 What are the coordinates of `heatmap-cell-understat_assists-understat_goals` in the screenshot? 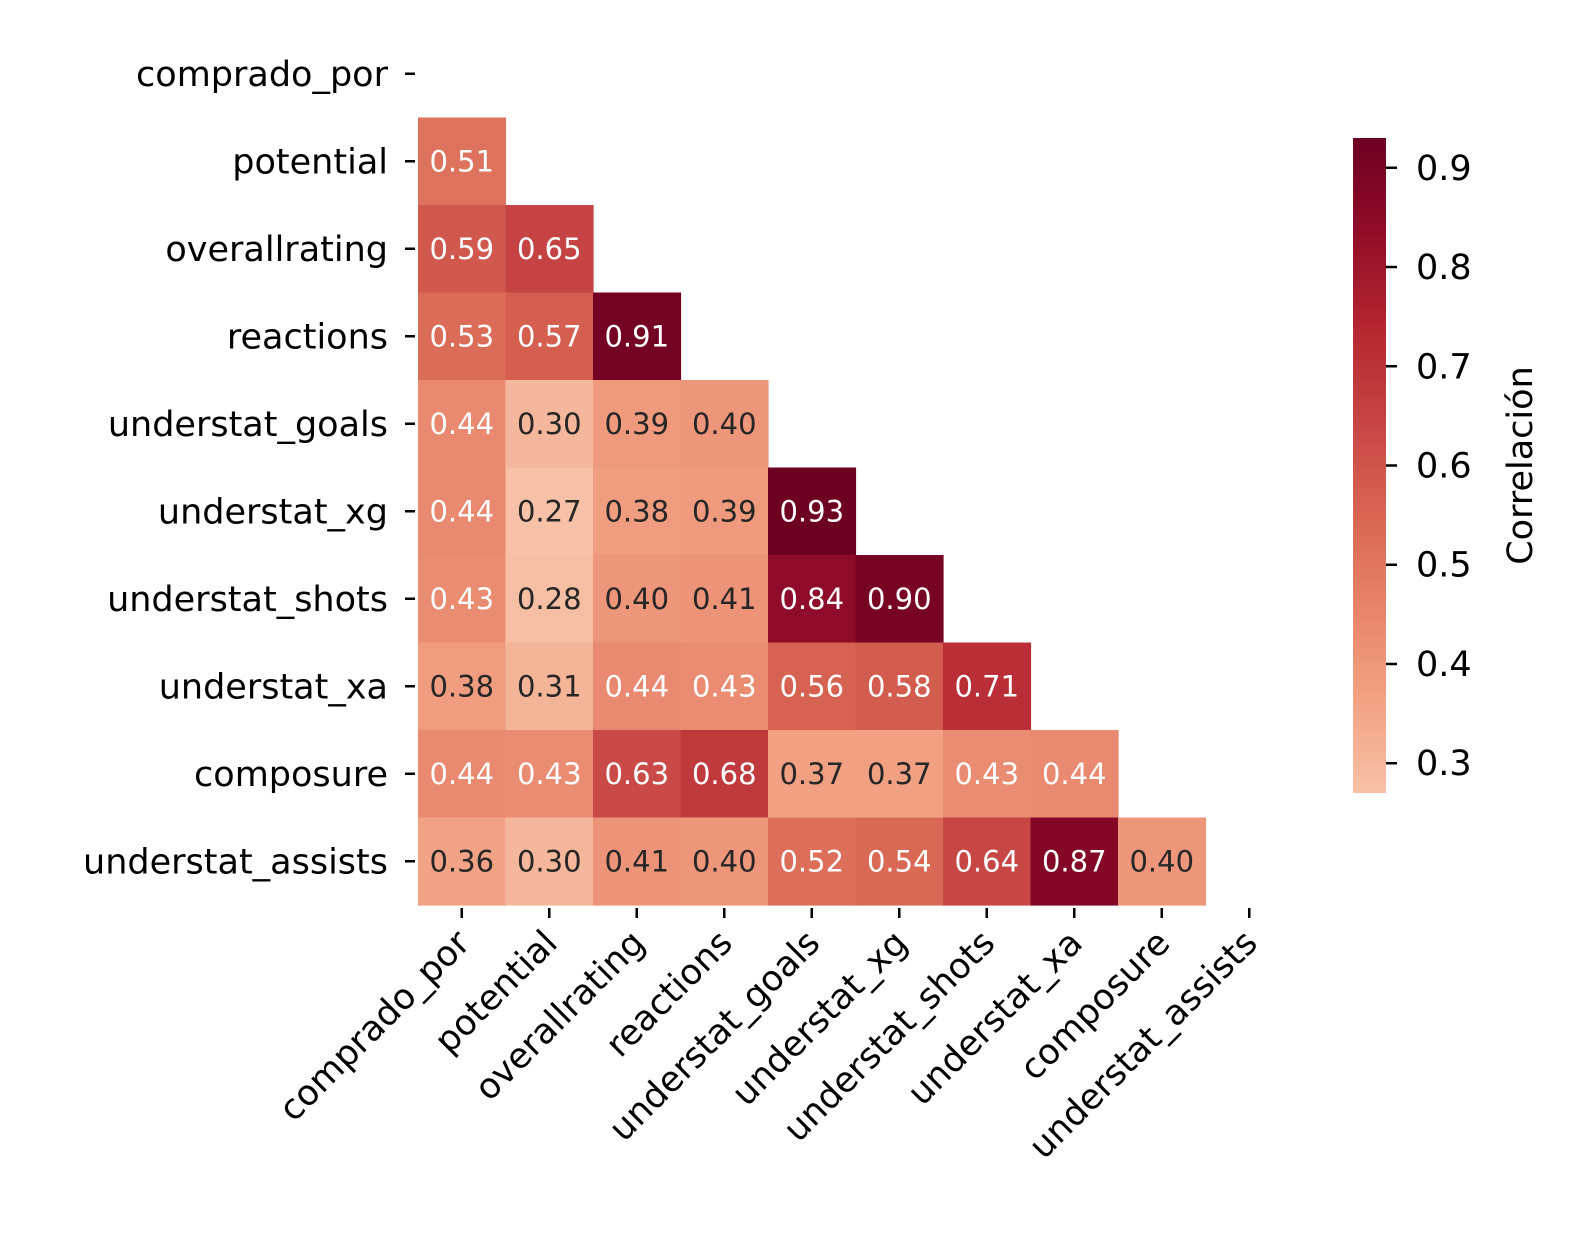 It's located at (812, 861).